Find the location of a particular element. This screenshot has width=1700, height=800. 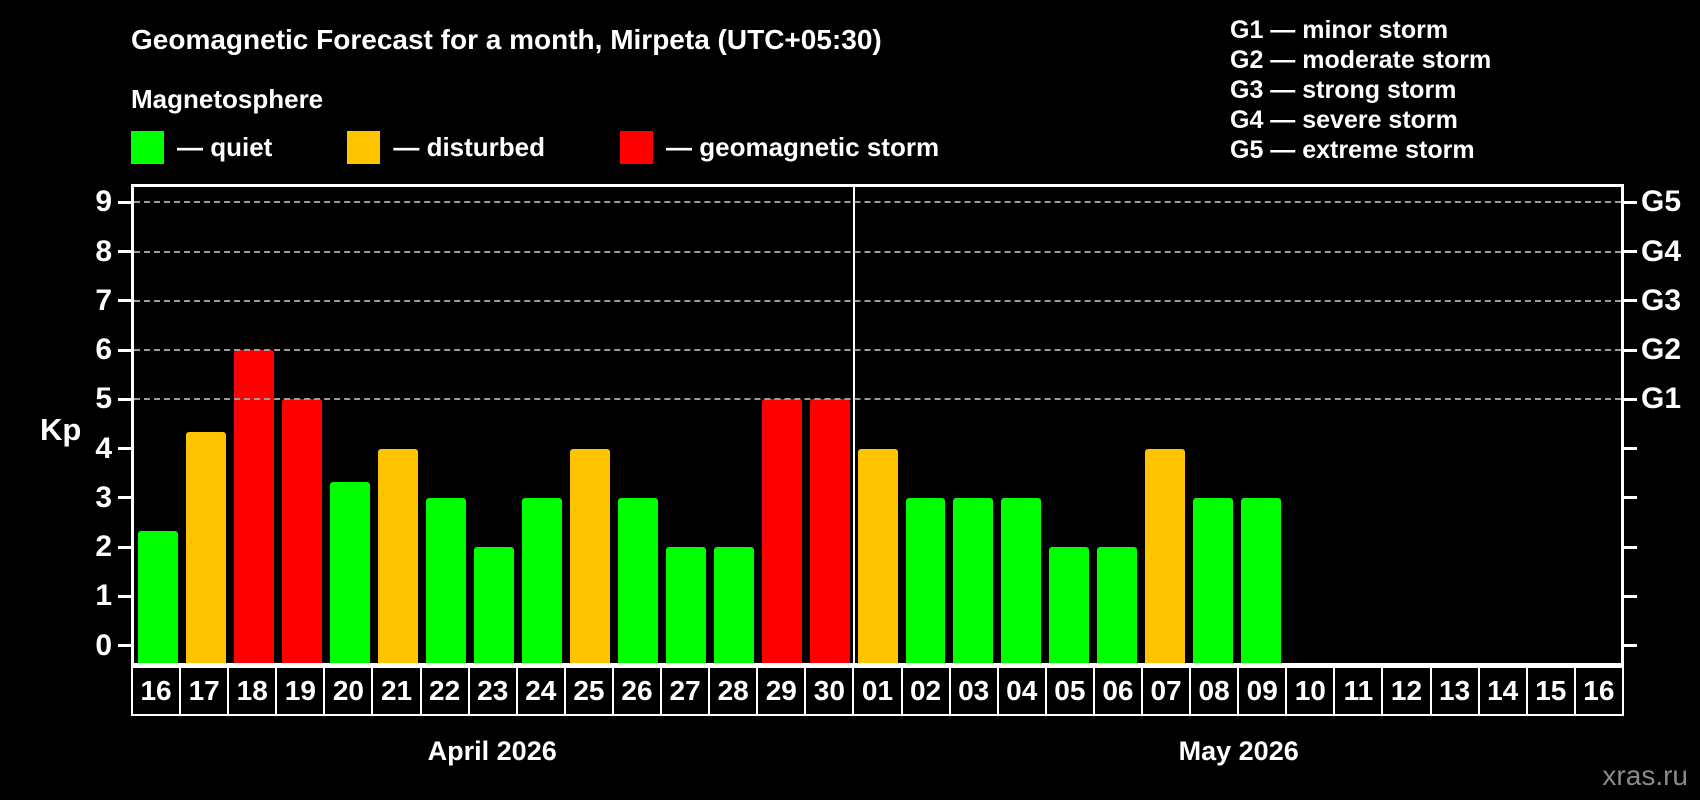

day-label-may-05: 05 is located at coordinates (1070, 691).